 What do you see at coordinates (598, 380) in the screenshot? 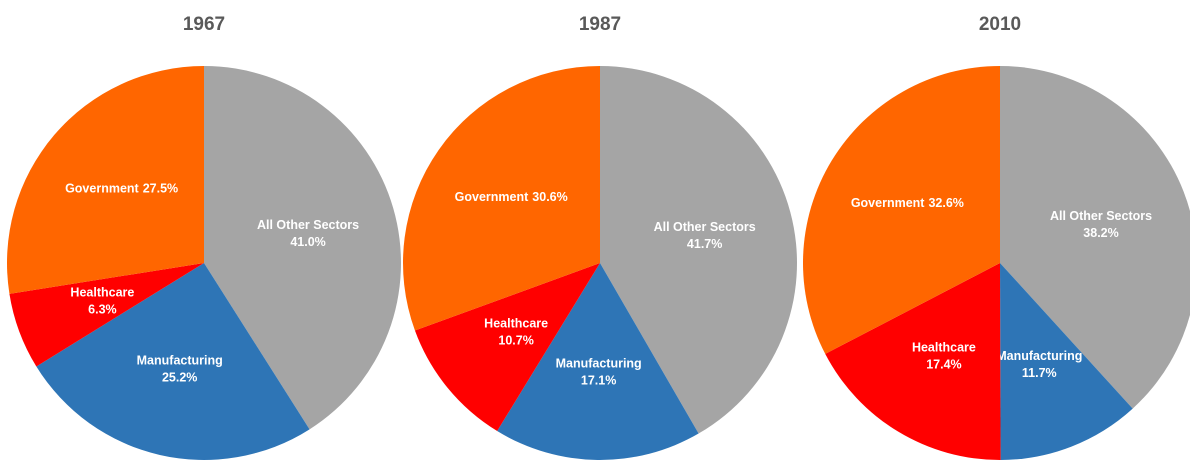
I see `label-value: 17.1%` at bounding box center [598, 380].